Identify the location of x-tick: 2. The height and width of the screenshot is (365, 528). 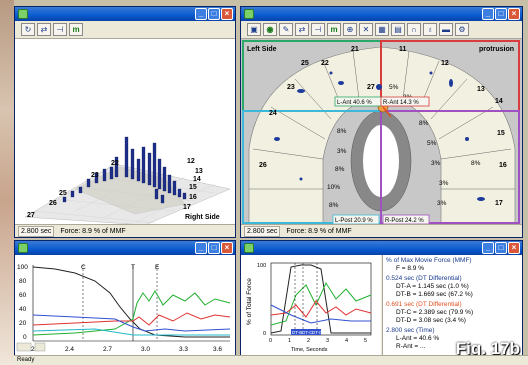
(308, 341).